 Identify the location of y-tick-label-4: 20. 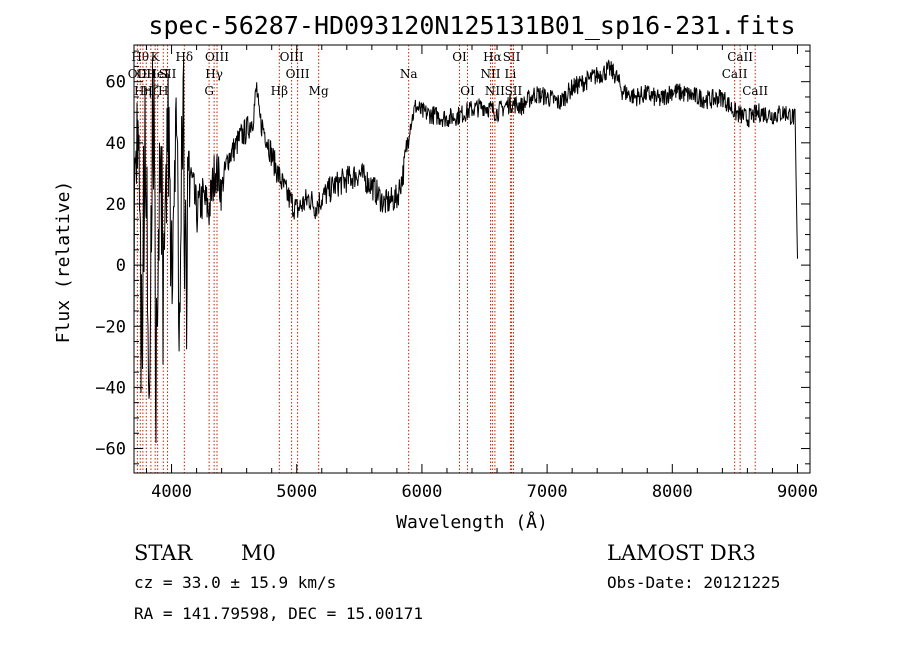
(116, 205).